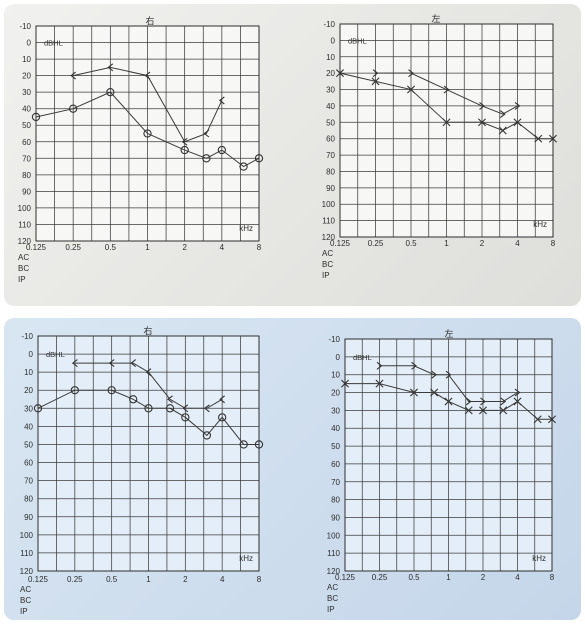  I want to click on chart-title: 右, so click(147, 330).